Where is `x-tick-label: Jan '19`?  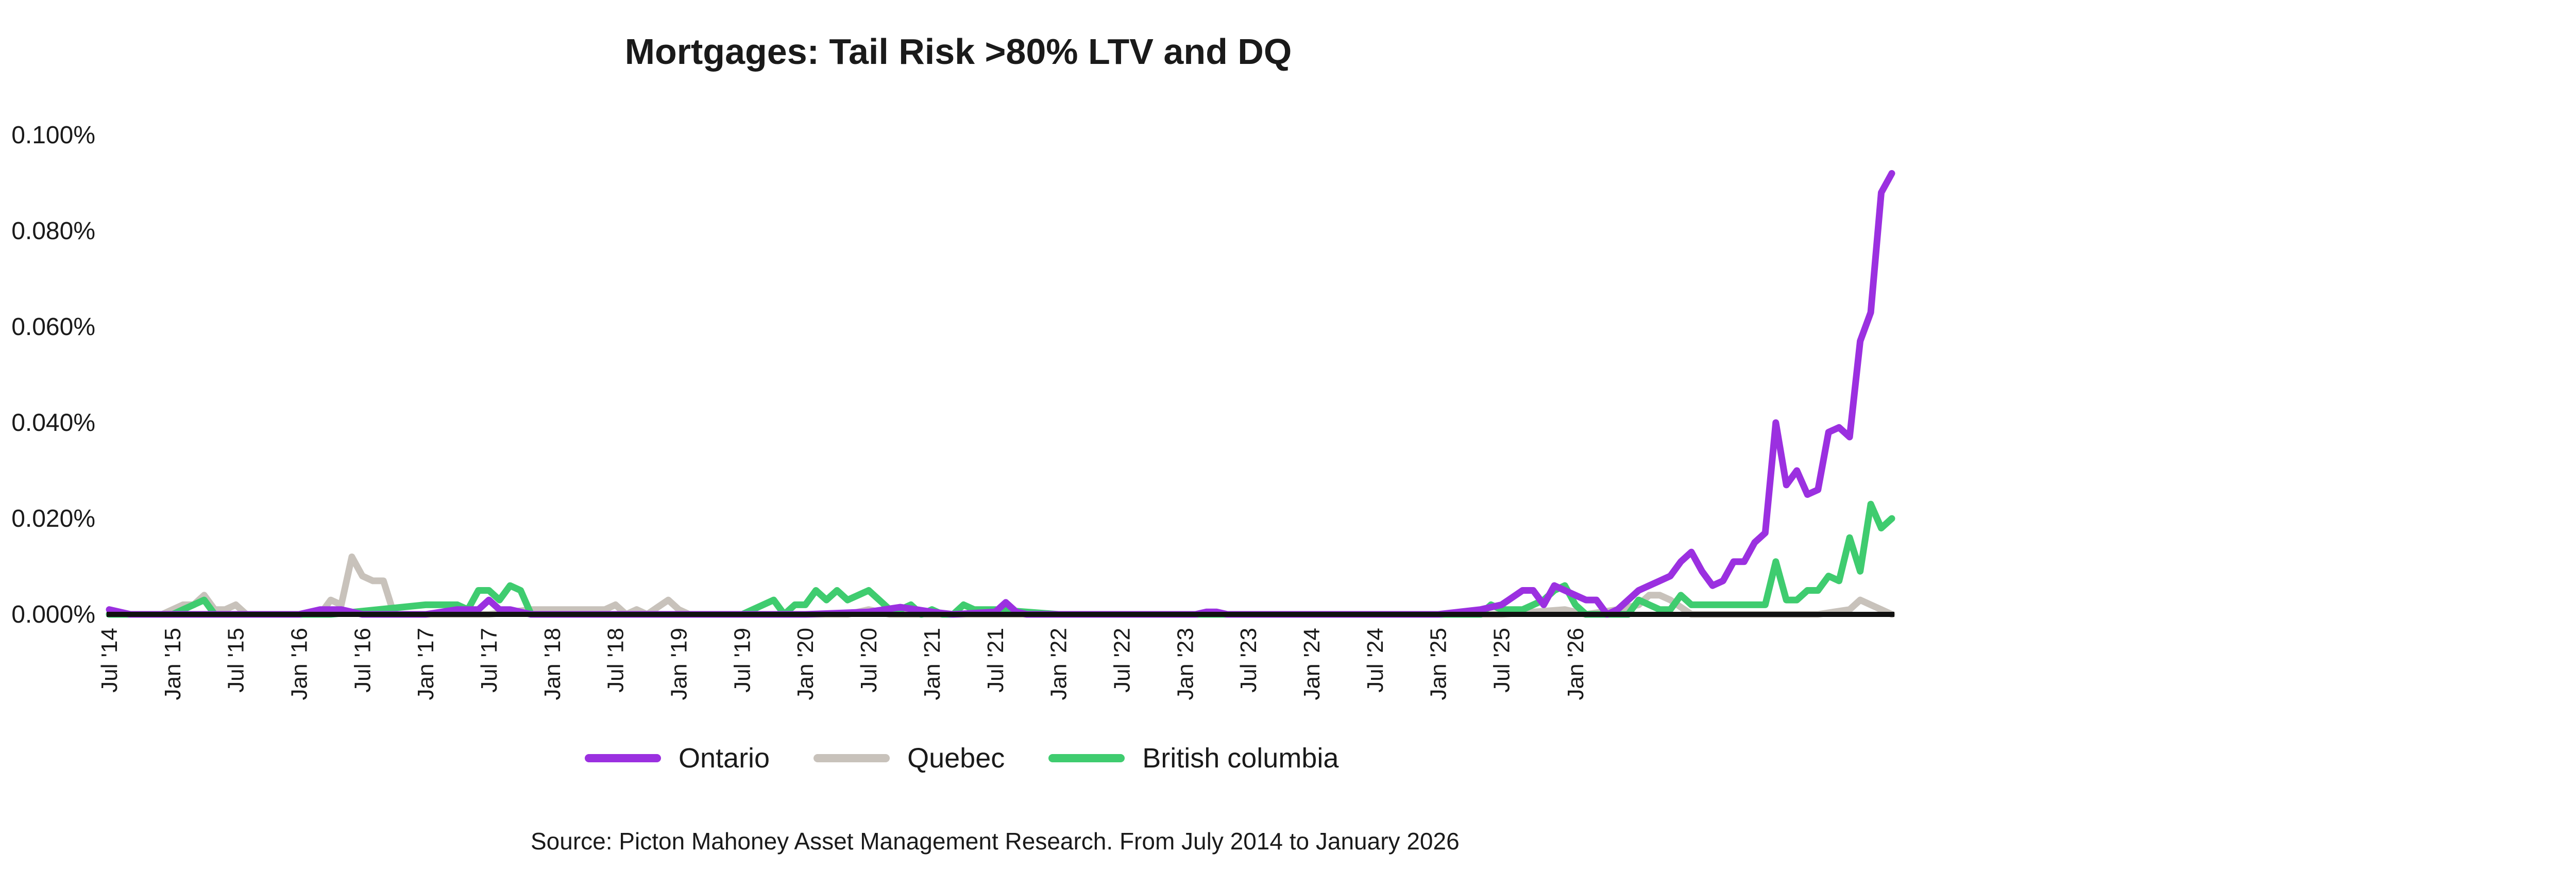
x-tick-label: Jan '19 is located at coordinates (679, 664).